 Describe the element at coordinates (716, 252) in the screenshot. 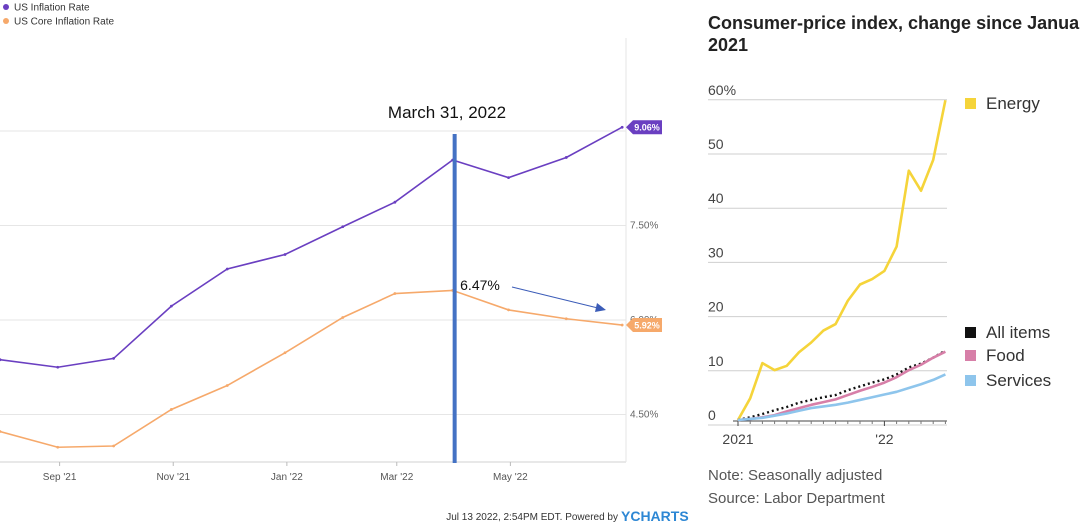

I see `cpi-y-tick-label: 30` at that location.